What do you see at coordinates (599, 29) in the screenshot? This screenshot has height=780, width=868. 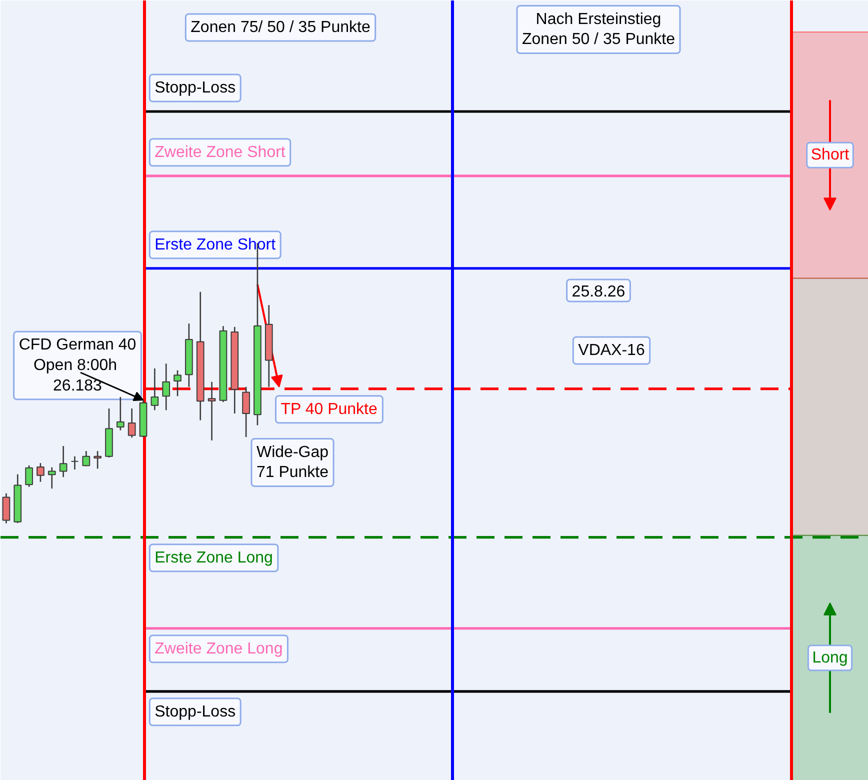 I see `text: Nach Ersteinstieg Zonen 50 / 35 Punkte` at bounding box center [599, 29].